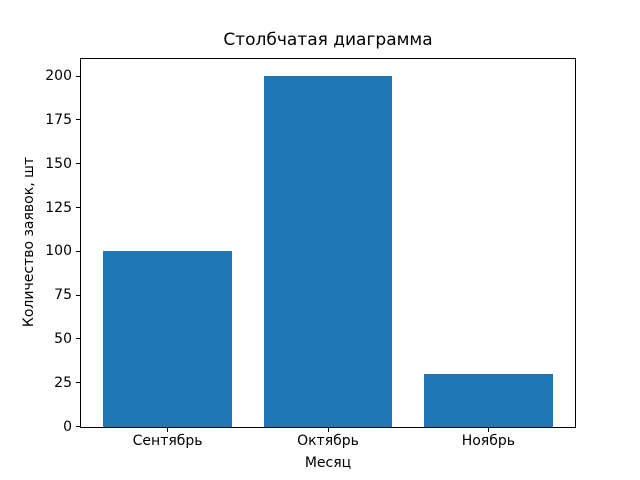 The image size is (640, 480). I want to click on y-tick-label: 0, so click(67, 426).